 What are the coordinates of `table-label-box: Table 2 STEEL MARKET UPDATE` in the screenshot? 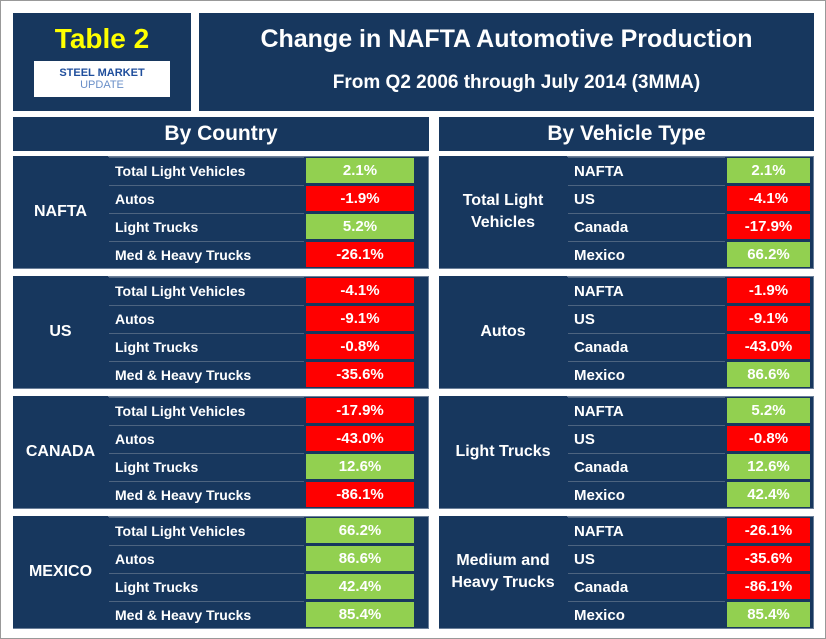 It's located at (102, 62).